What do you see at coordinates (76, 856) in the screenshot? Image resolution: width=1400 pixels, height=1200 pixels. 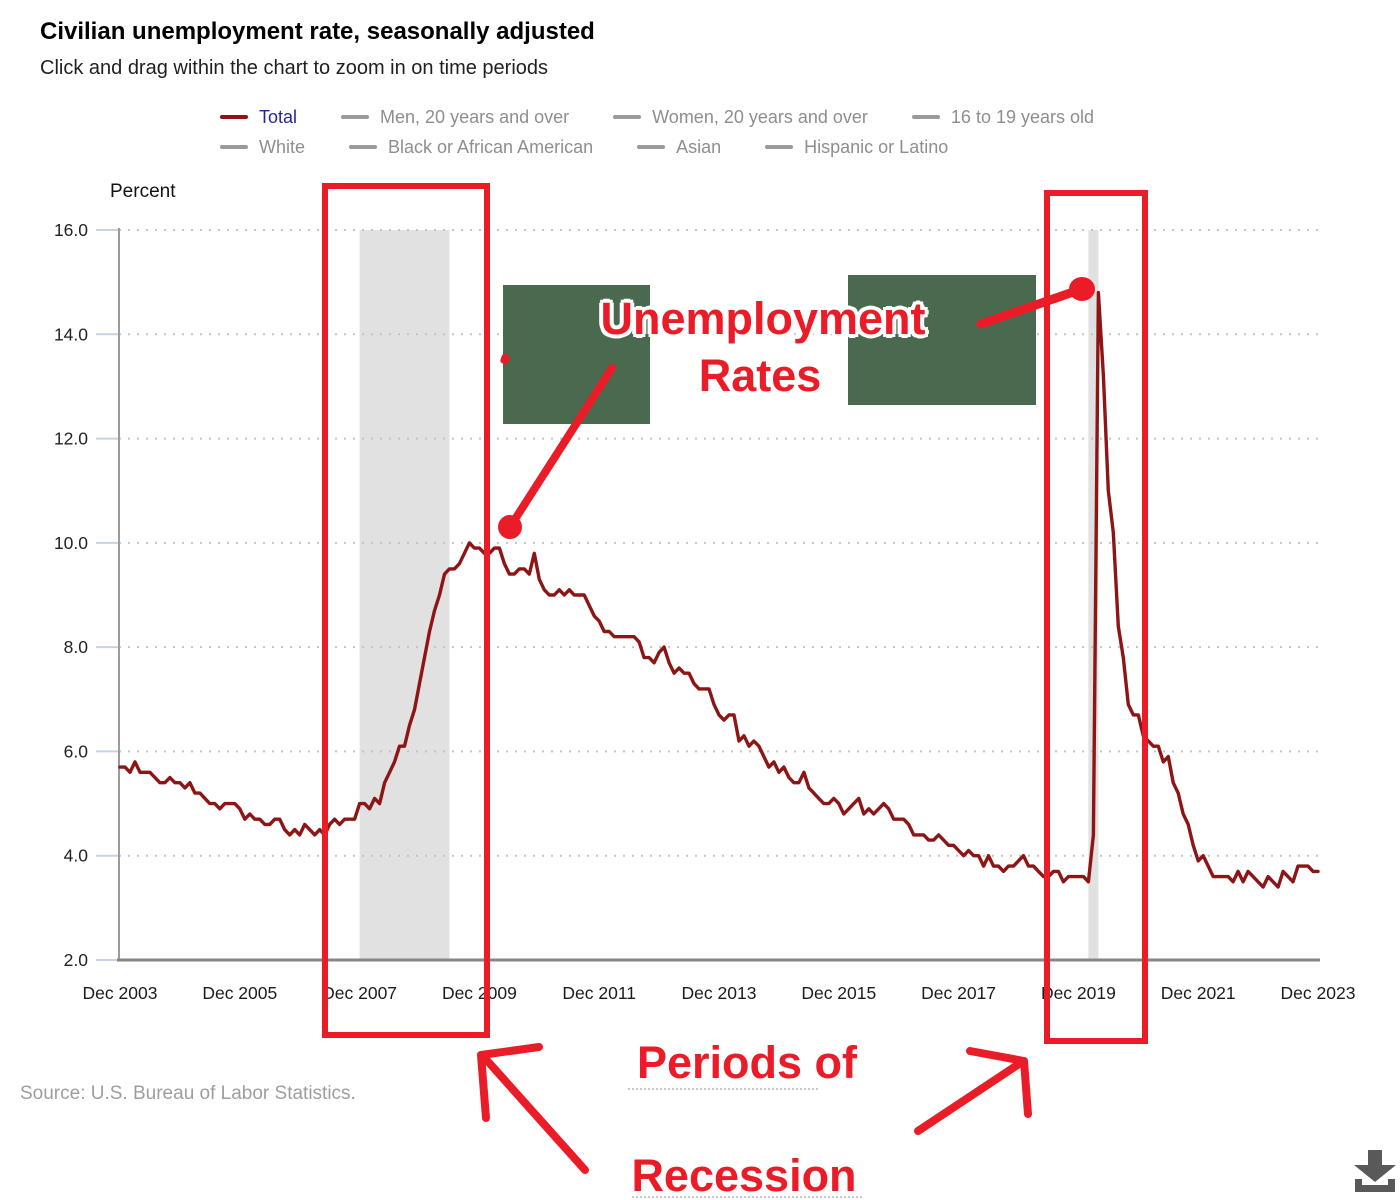 I see `y-tick-label-4.0: 4.0` at bounding box center [76, 856].